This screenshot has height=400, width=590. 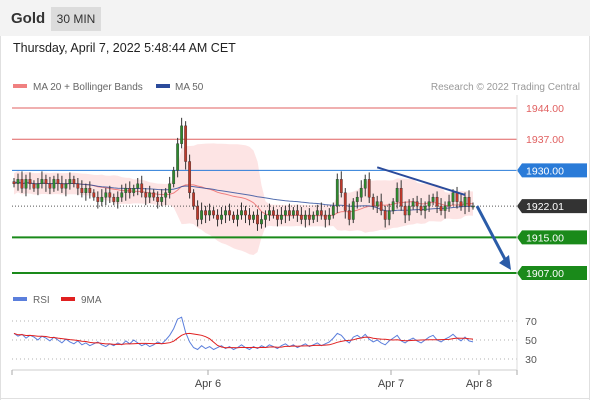 I want to click on price-tag-1907-00: 1907.00, so click(x=552, y=273).